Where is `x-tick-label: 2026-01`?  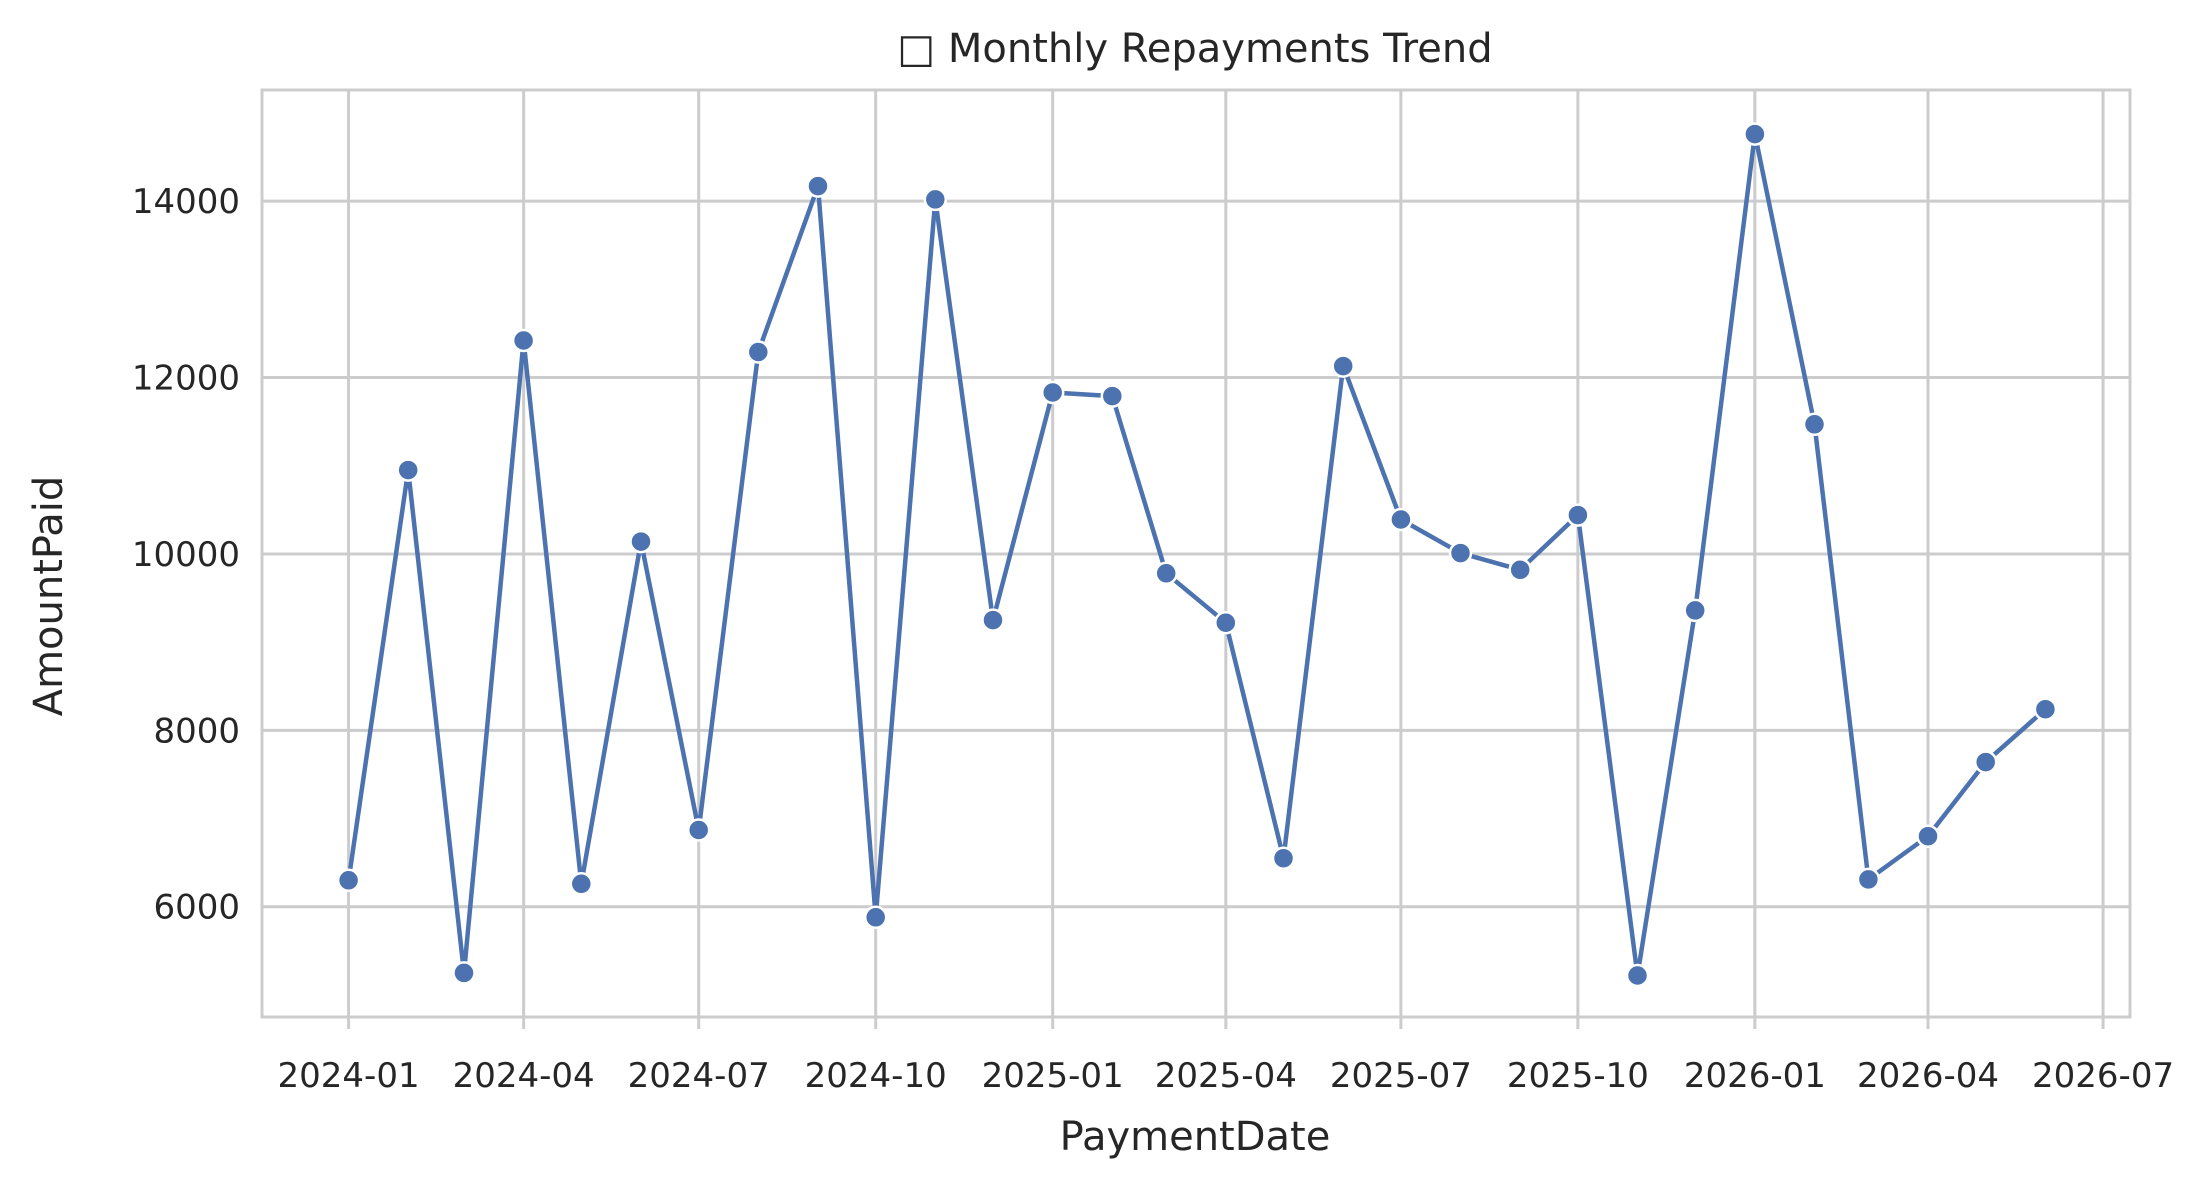
x-tick-label: 2026-01 is located at coordinates (1755, 1076).